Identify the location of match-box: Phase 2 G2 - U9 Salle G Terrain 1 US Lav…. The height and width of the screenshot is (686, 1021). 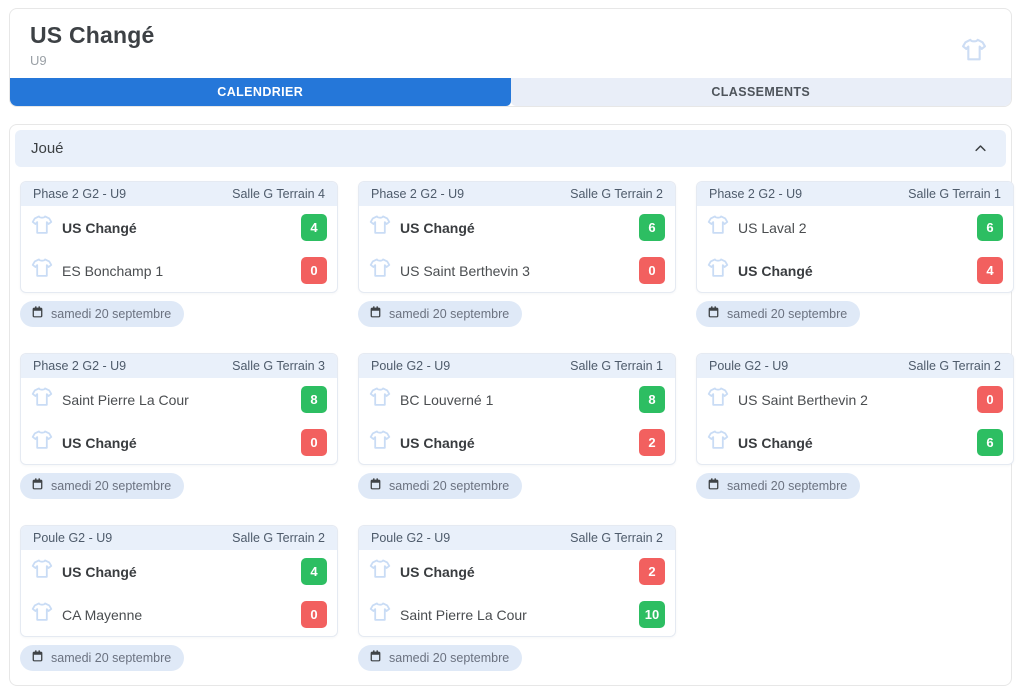
(855, 237).